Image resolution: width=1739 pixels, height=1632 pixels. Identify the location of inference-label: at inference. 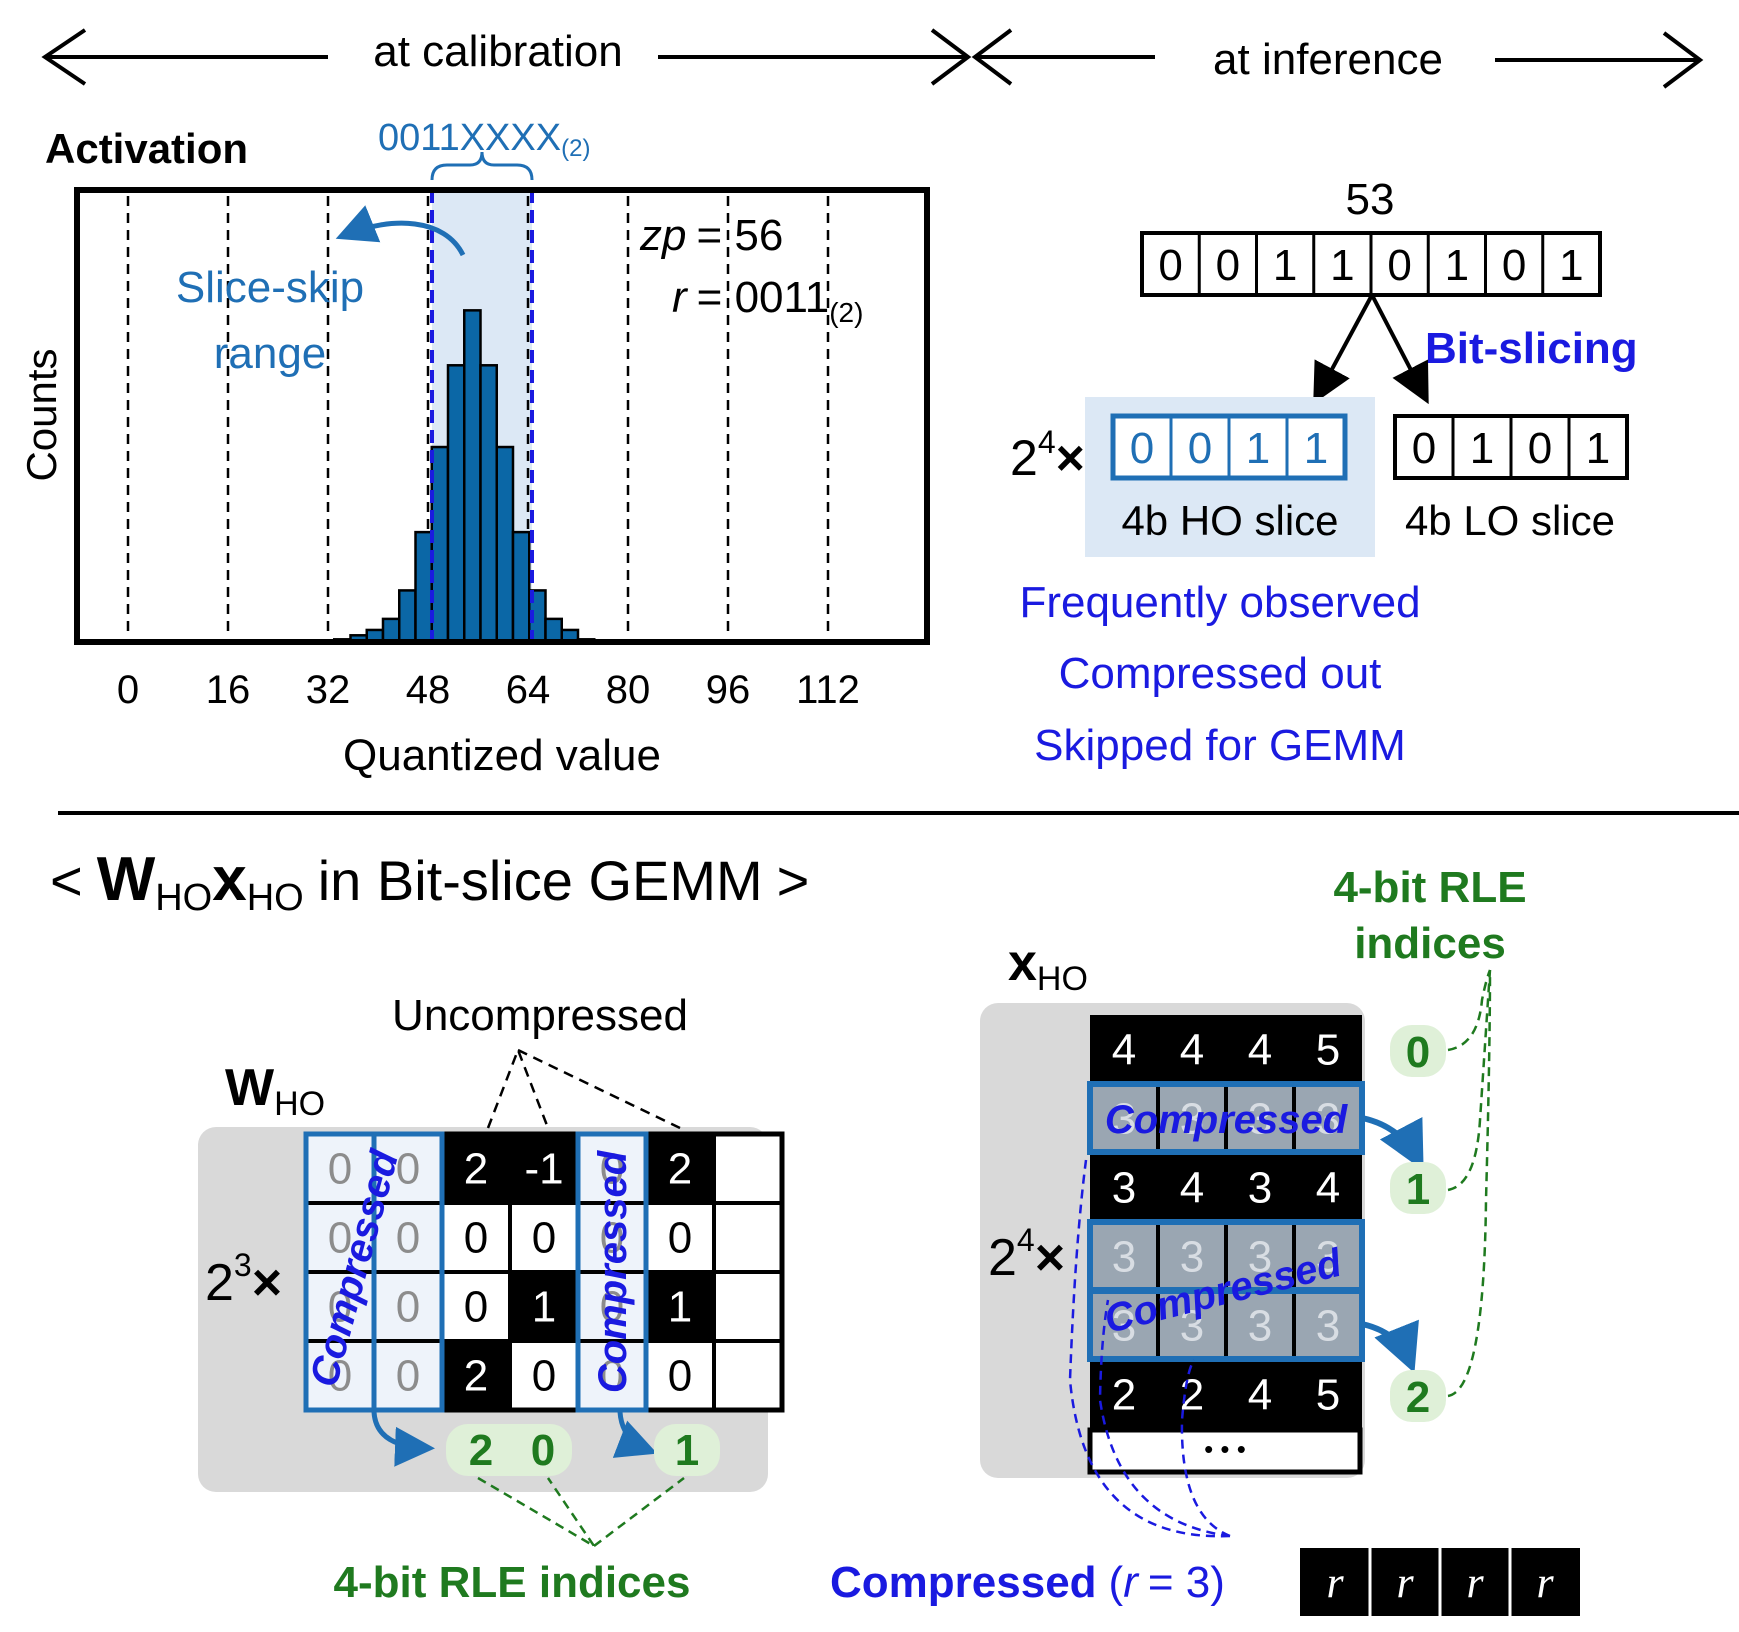
(1328, 59).